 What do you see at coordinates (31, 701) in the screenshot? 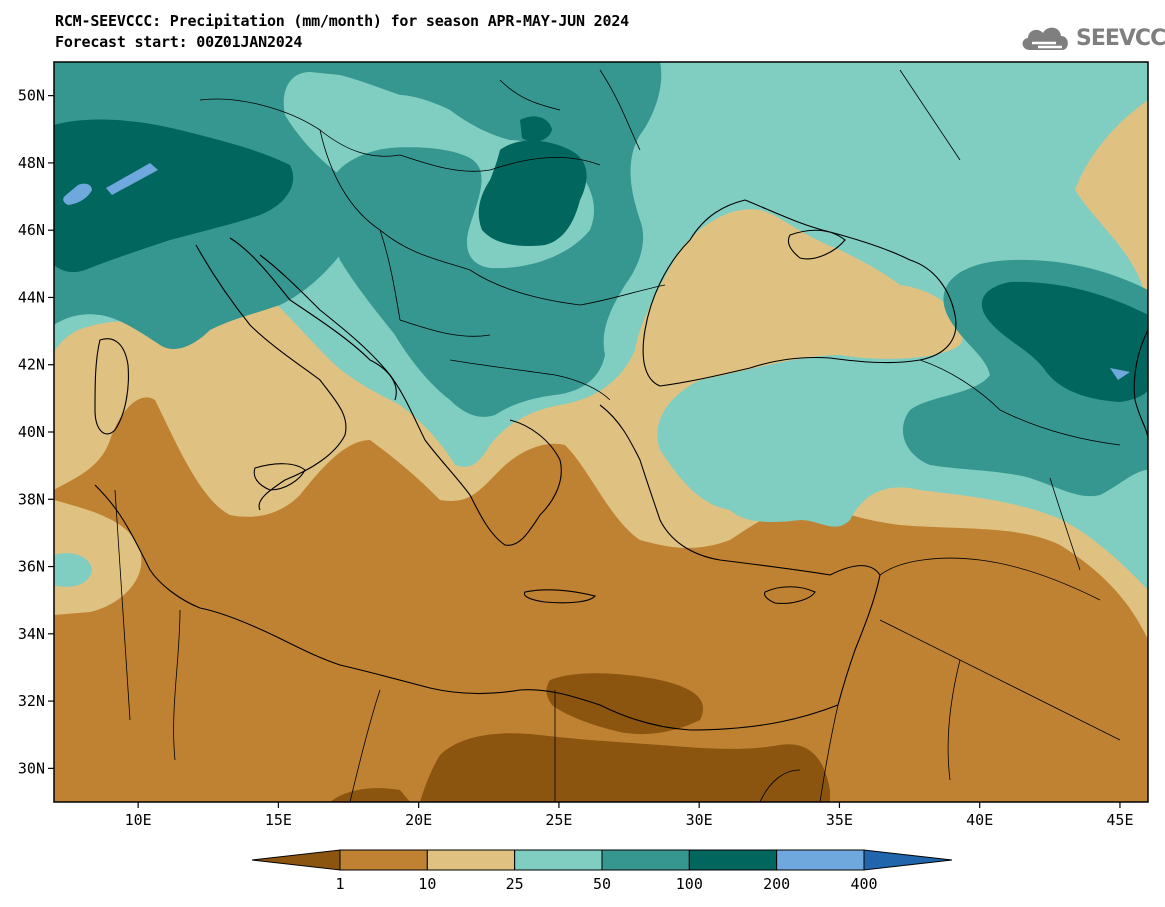
I see `lat-label: 32N` at bounding box center [31, 701].